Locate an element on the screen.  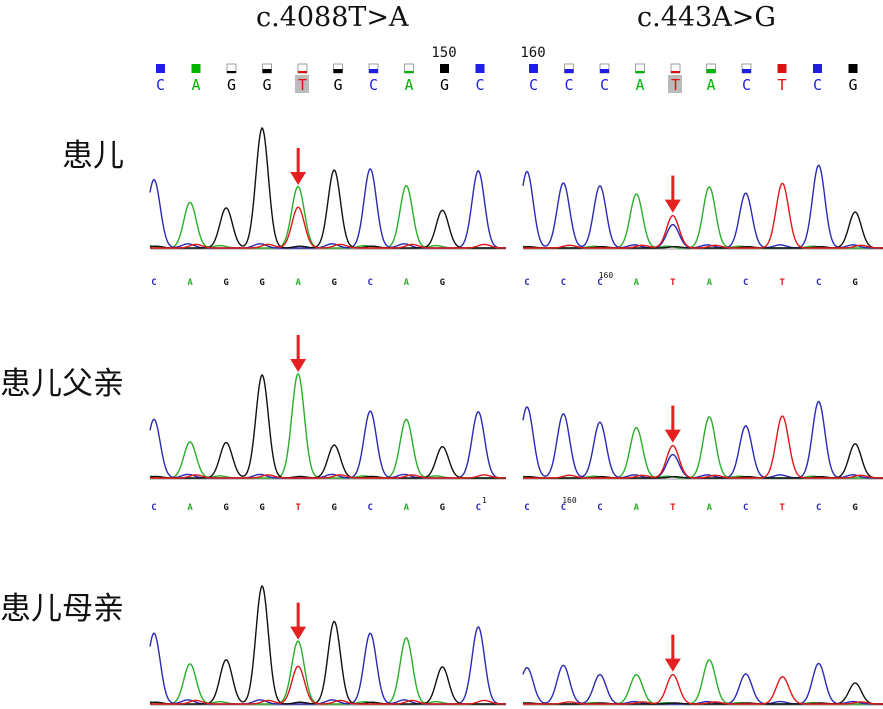
header-base-3: A is located at coordinates (640, 78).